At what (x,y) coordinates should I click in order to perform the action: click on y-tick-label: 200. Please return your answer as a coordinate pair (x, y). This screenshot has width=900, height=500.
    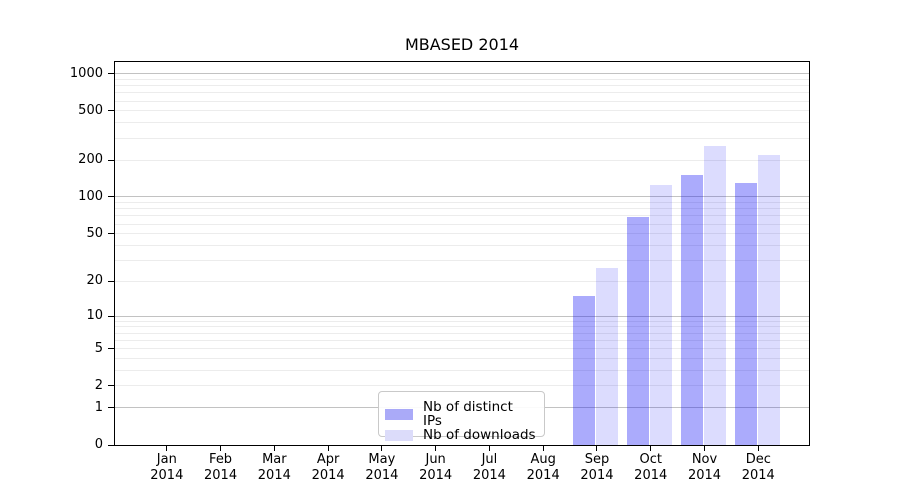
    Looking at the image, I should click on (90, 159).